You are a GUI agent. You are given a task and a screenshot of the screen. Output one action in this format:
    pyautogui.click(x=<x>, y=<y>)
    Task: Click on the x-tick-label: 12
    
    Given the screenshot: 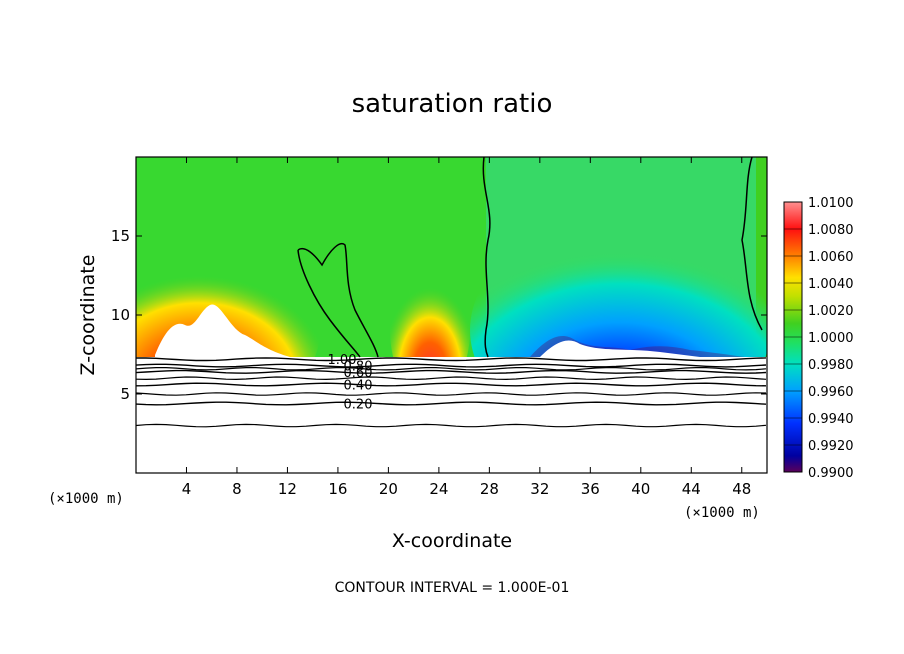 What is the action you would take?
    pyautogui.click(x=287, y=489)
    